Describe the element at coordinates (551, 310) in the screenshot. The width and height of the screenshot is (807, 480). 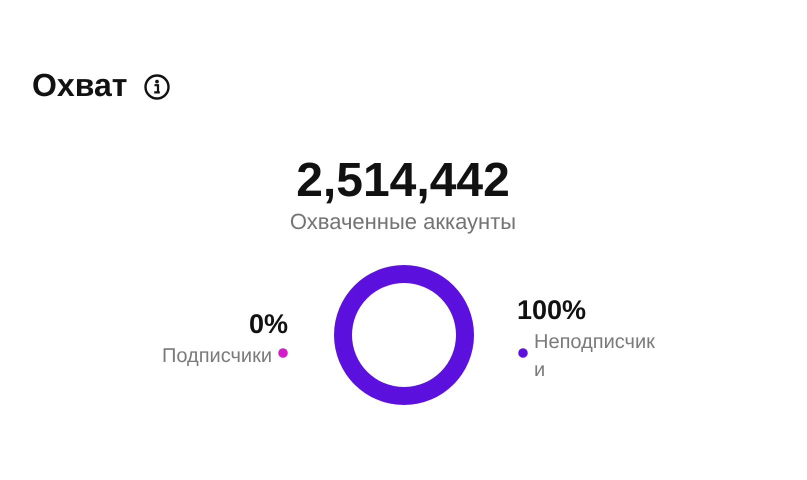
I see `data-label: 100%` at that location.